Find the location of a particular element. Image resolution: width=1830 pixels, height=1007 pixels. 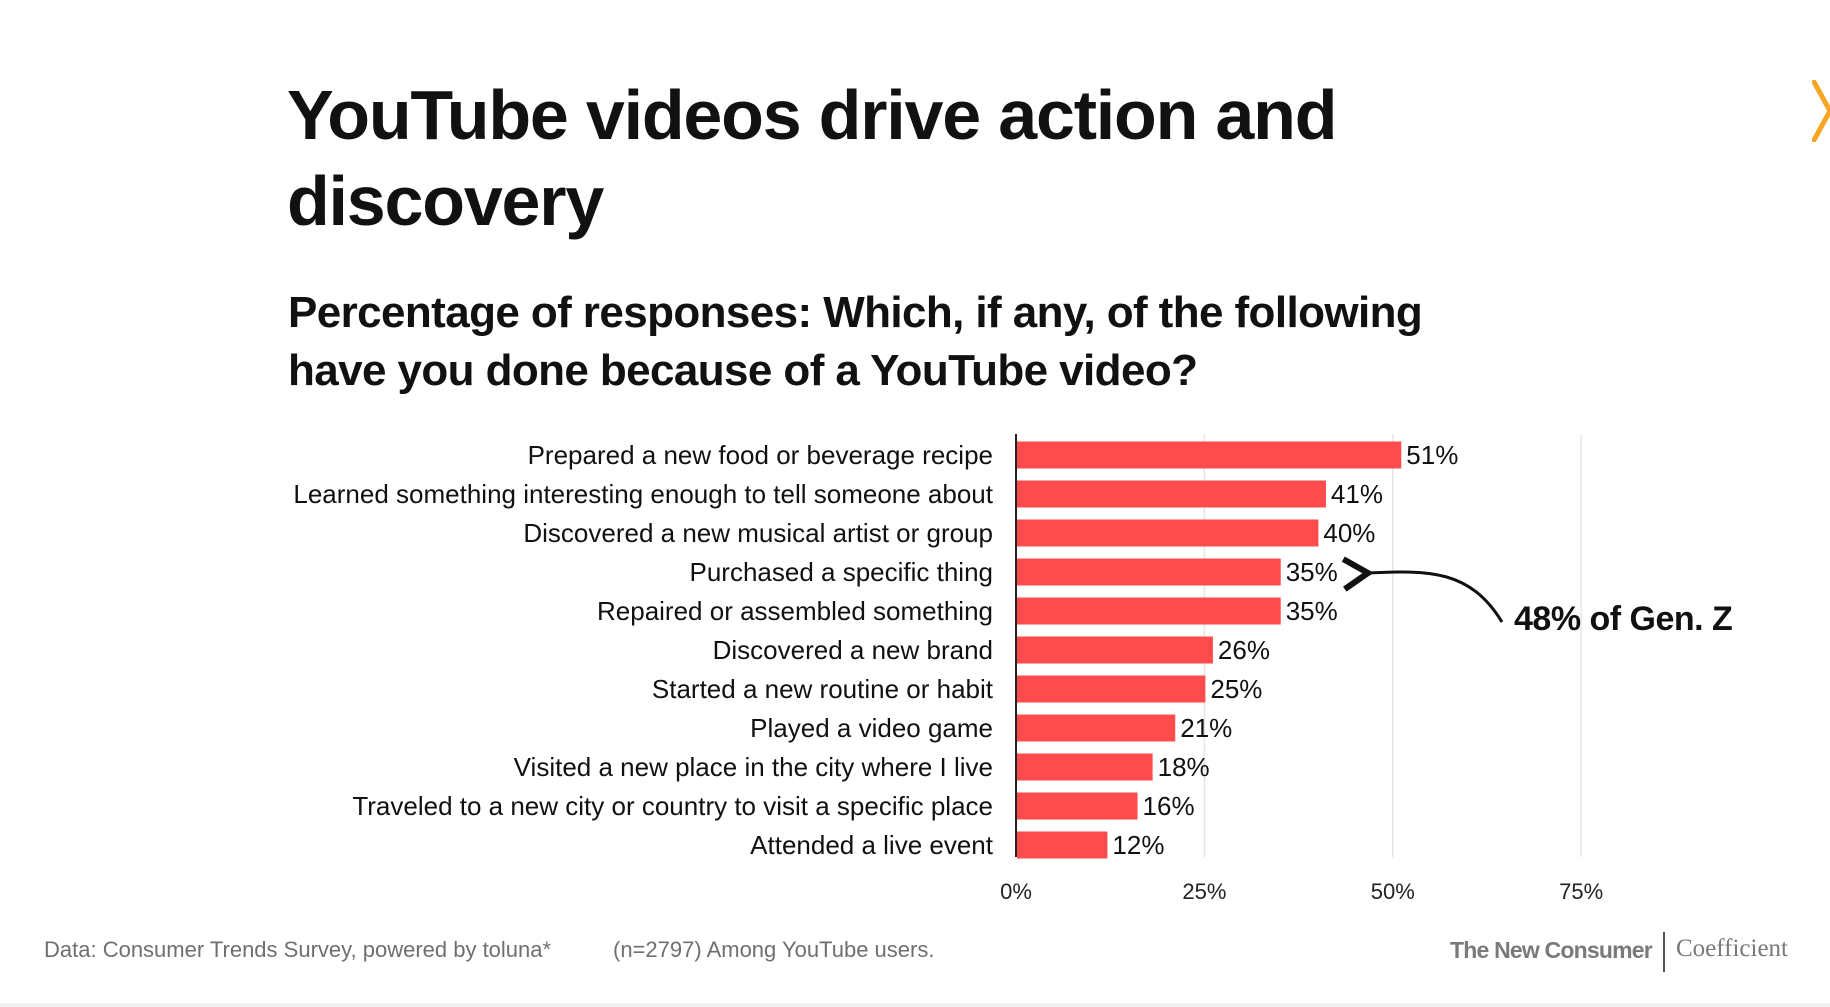

category-label: Started a new routine or habit is located at coordinates (823, 689).